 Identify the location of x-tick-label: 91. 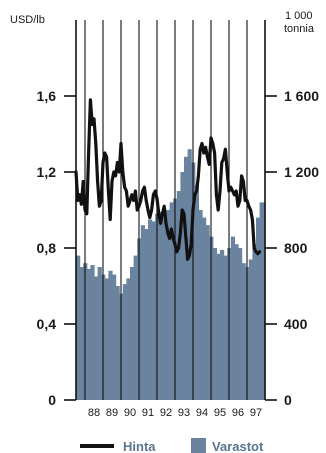
(148, 413).